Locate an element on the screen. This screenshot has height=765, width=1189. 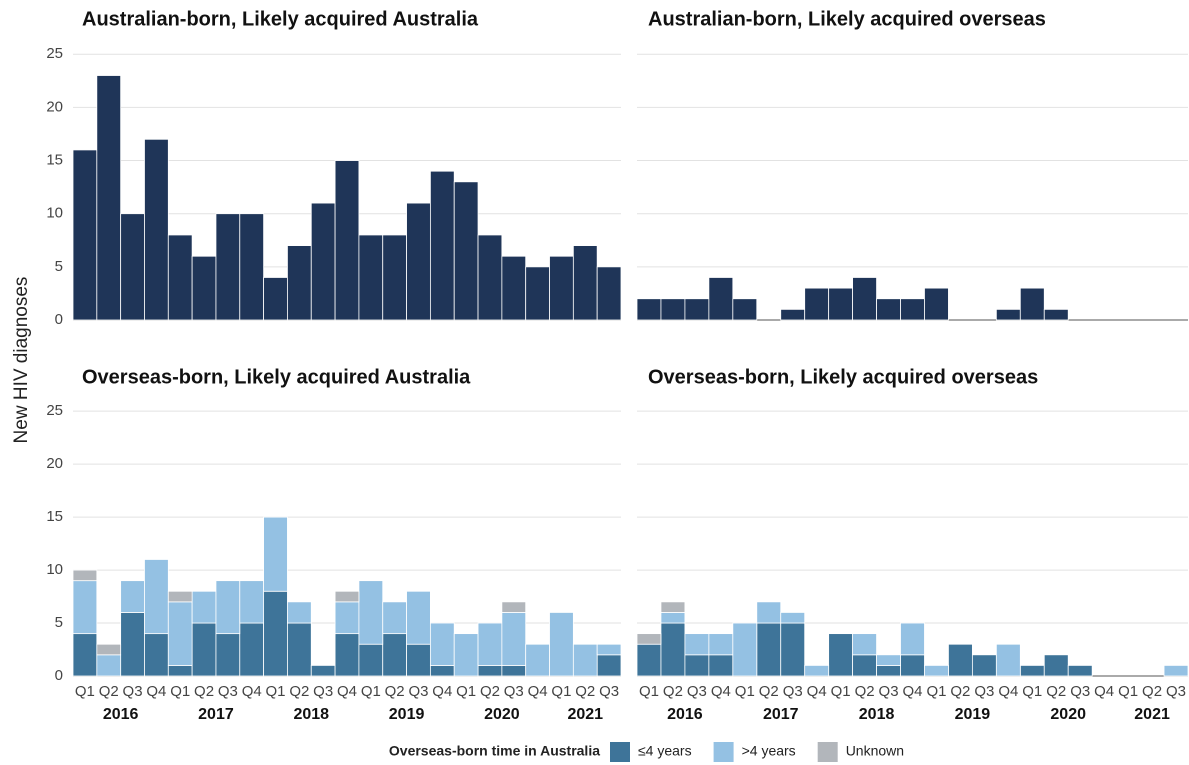
panel-title: Overseas-born, Likely acquired overseas is located at coordinates (843, 377).